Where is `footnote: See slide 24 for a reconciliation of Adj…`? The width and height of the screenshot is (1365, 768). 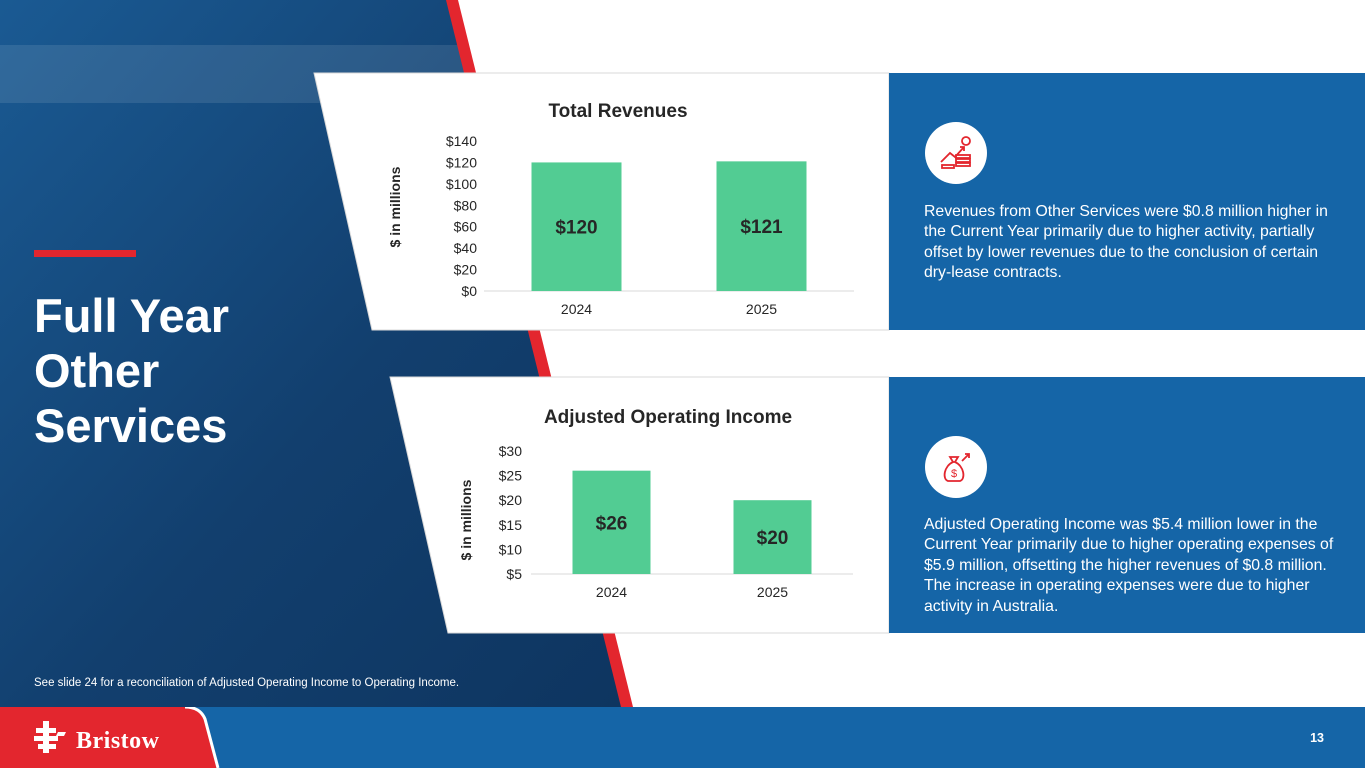 footnote: See slide 24 for a reconciliation of Adj… is located at coordinates (247, 683).